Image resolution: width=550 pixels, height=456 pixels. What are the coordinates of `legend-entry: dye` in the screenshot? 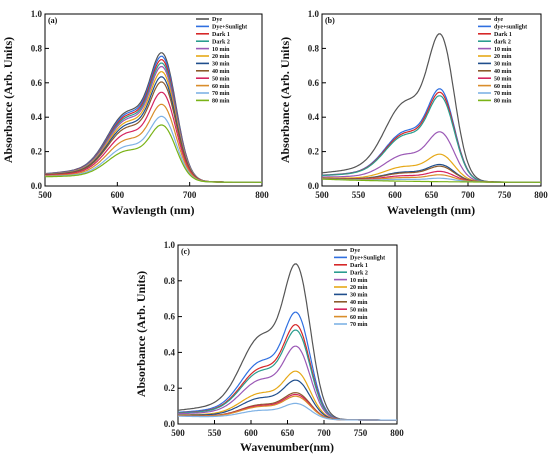 It's located at (498, 20).